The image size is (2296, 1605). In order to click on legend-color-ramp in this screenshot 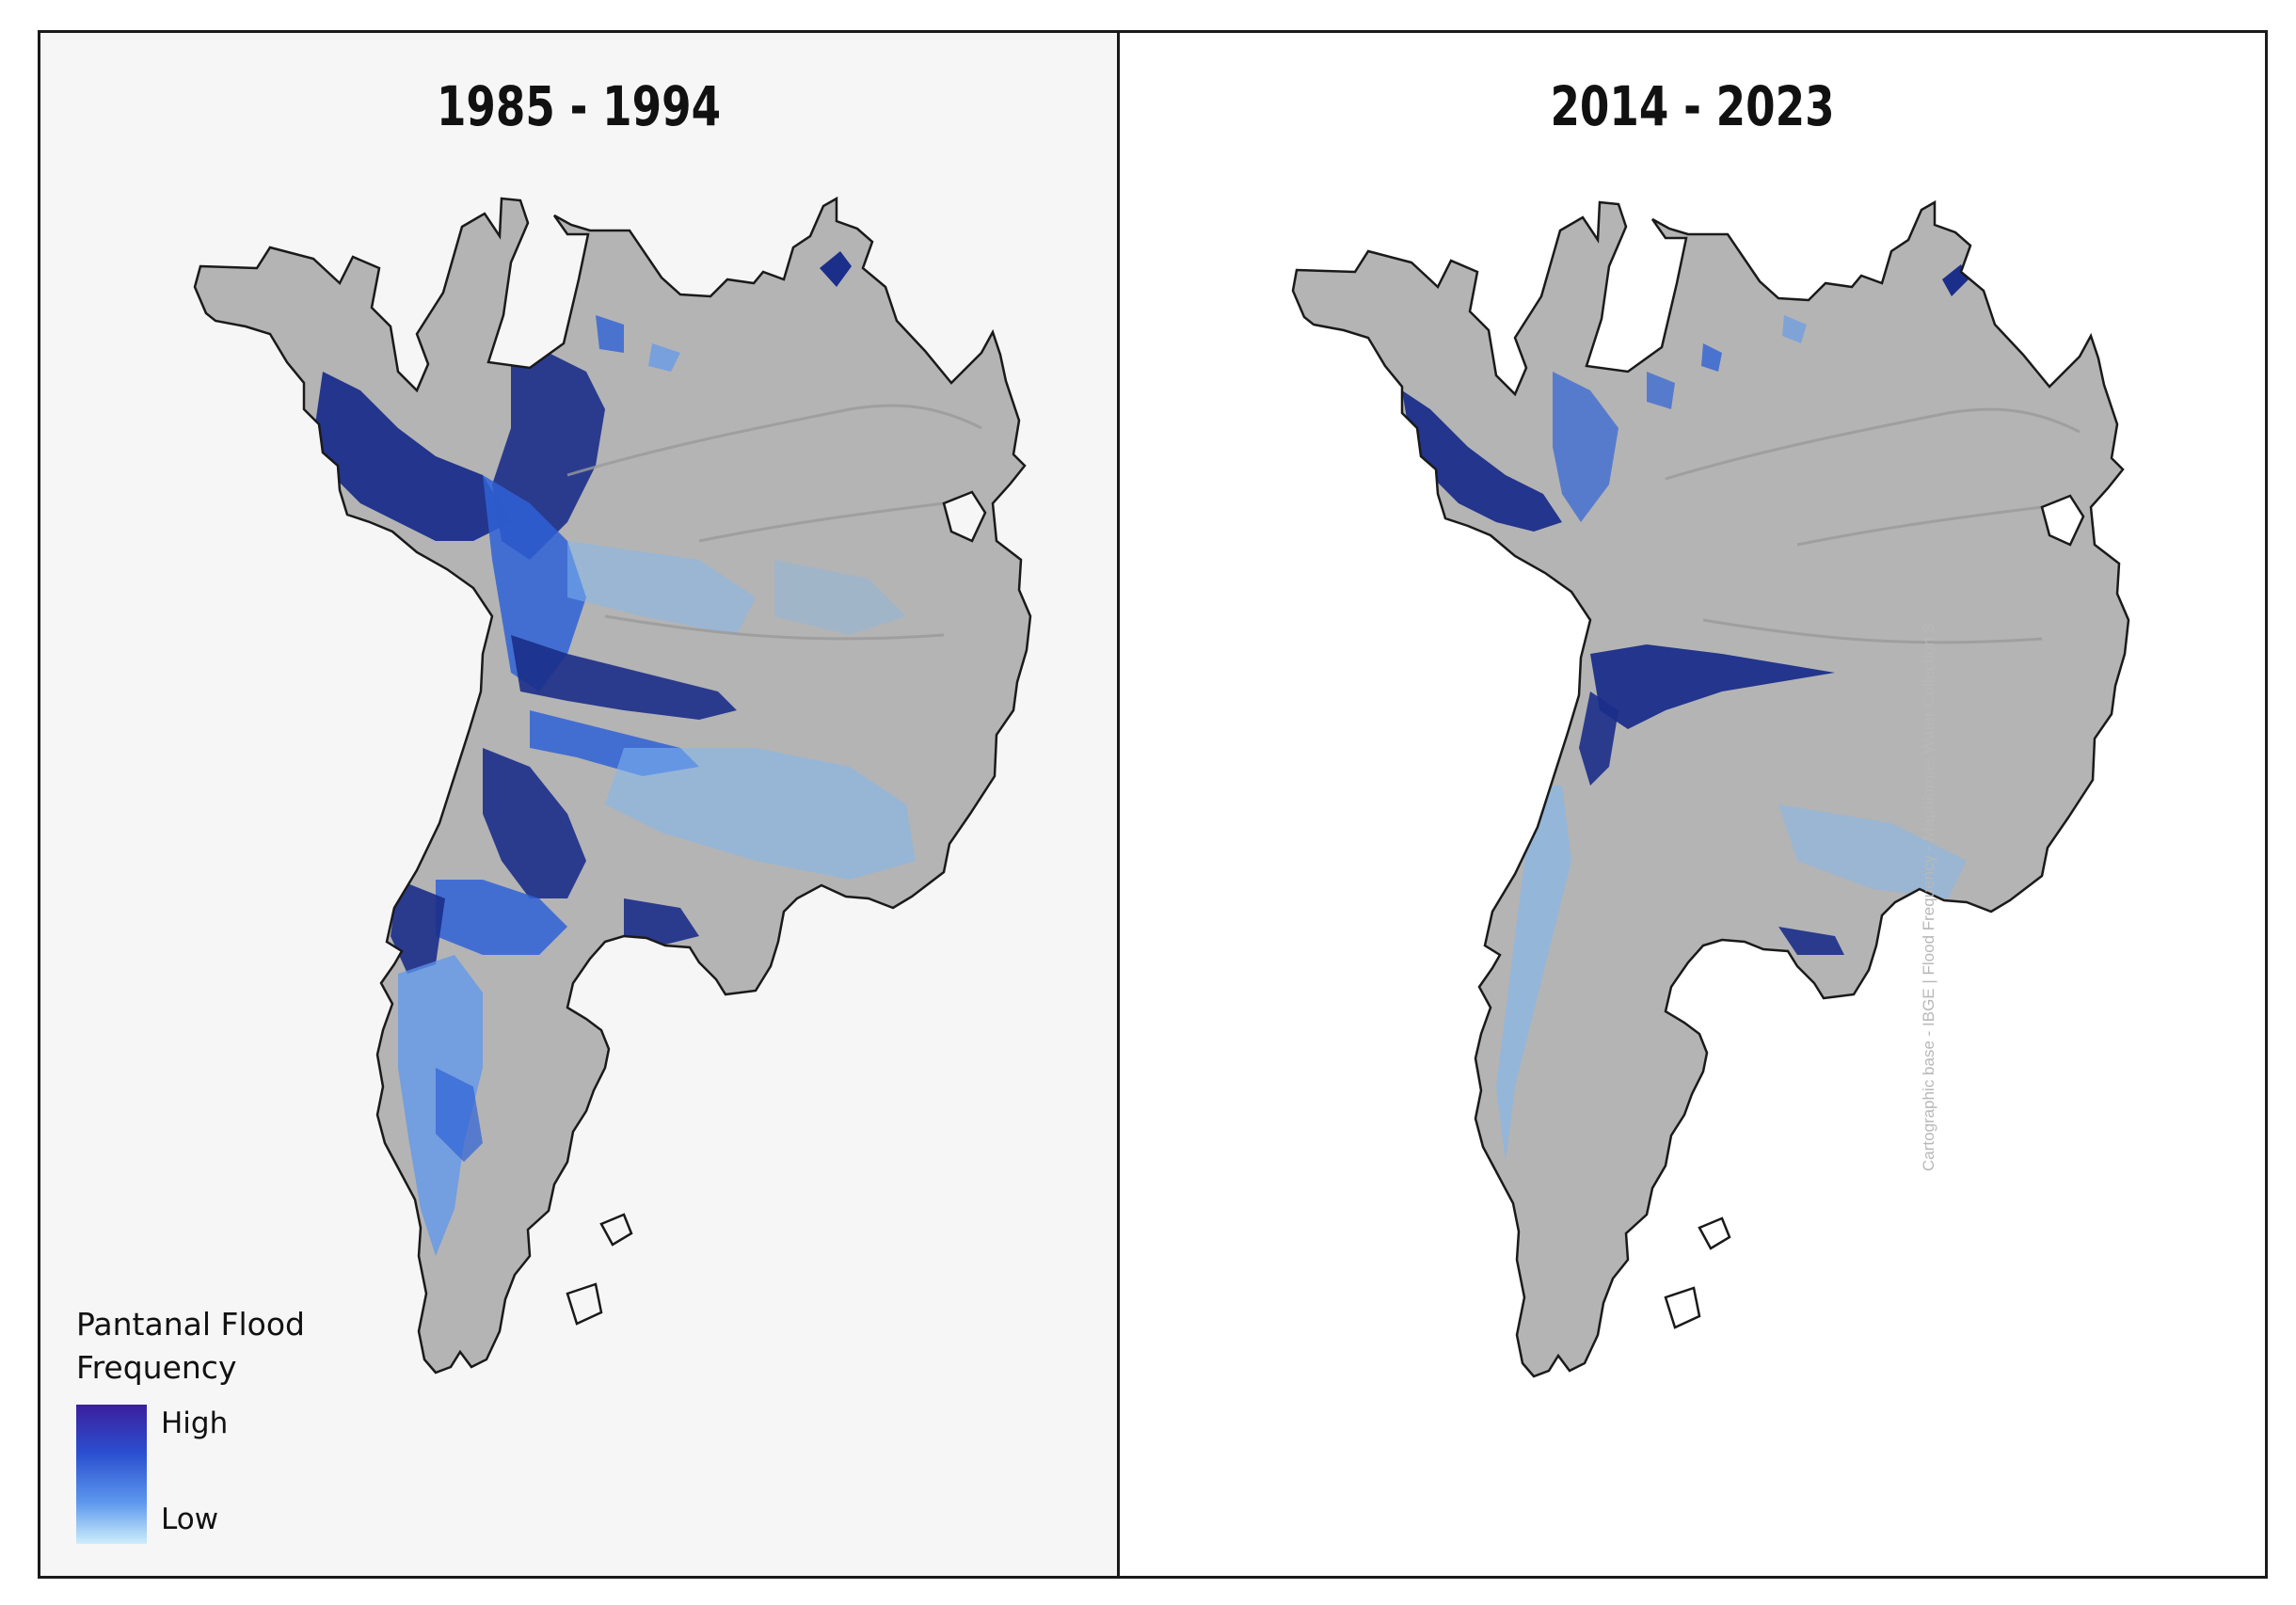, I will do `click(111, 1474)`.